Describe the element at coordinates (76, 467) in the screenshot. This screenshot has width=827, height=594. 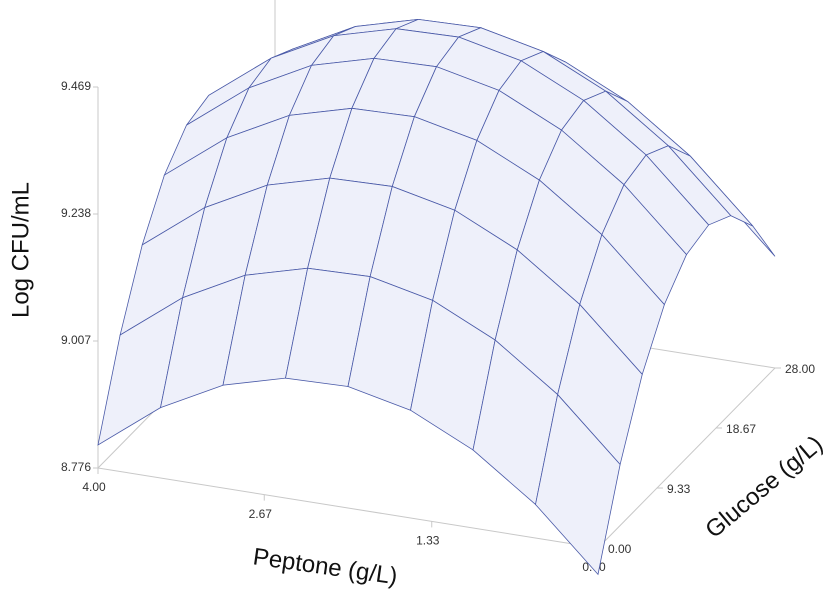
I see `z-tick-label: 8.776` at that location.